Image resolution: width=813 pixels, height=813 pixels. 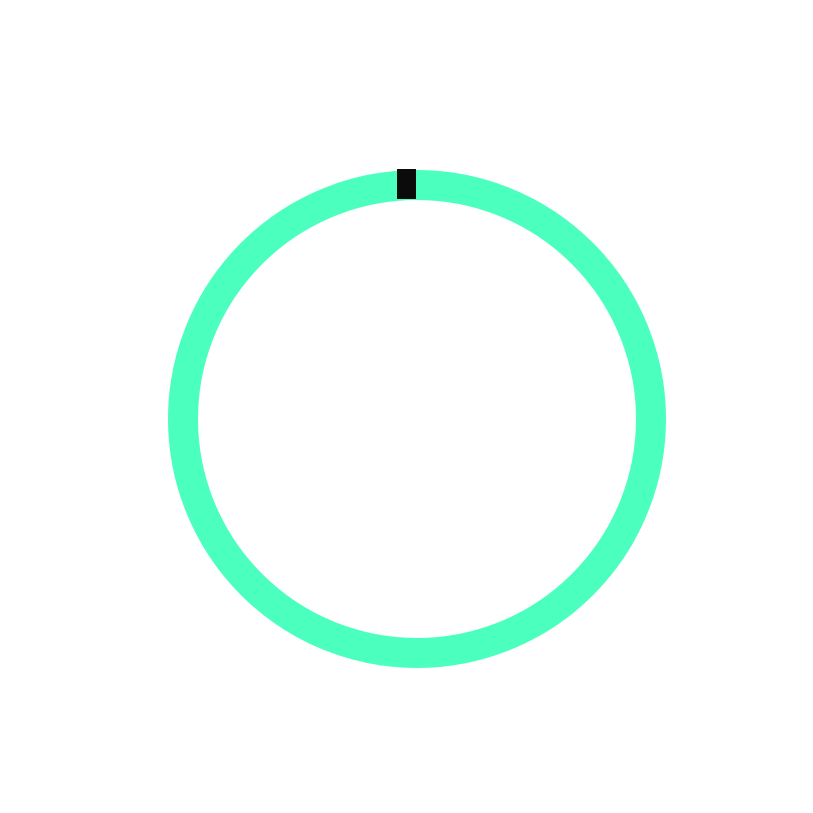 I want to click on progress-ring-indicator, so click(x=406, y=184).